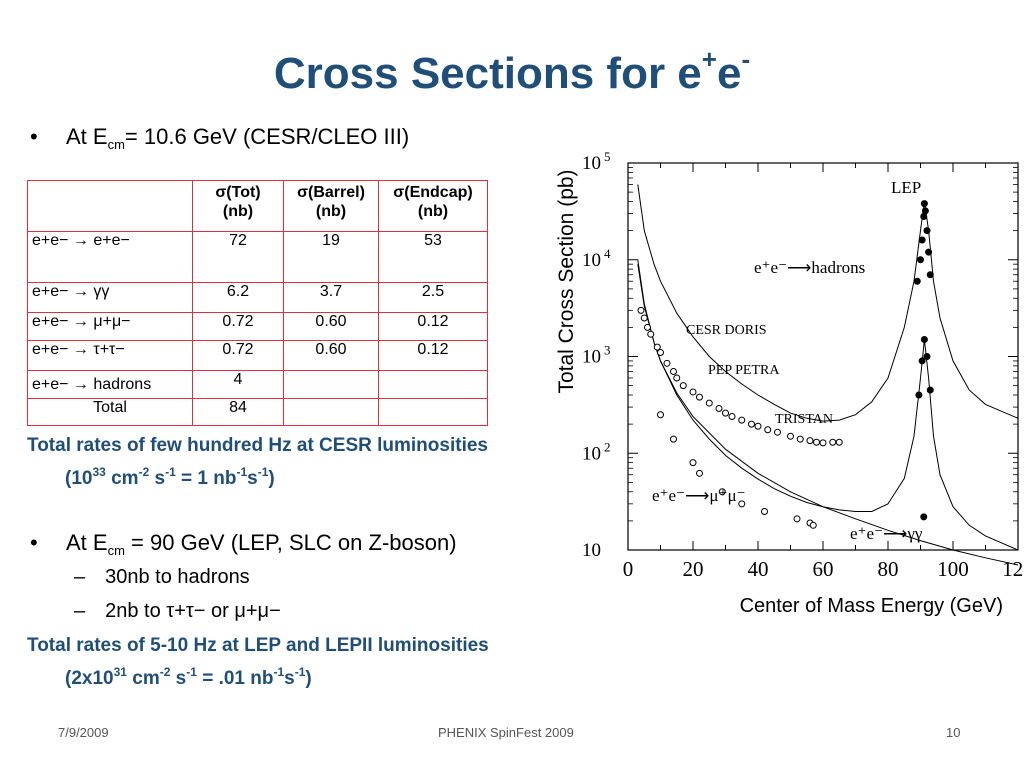 This screenshot has width=1024, height=768. What do you see at coordinates (238, 297) in the screenshot?
I see `cell-tot: 6.2` at bounding box center [238, 297].